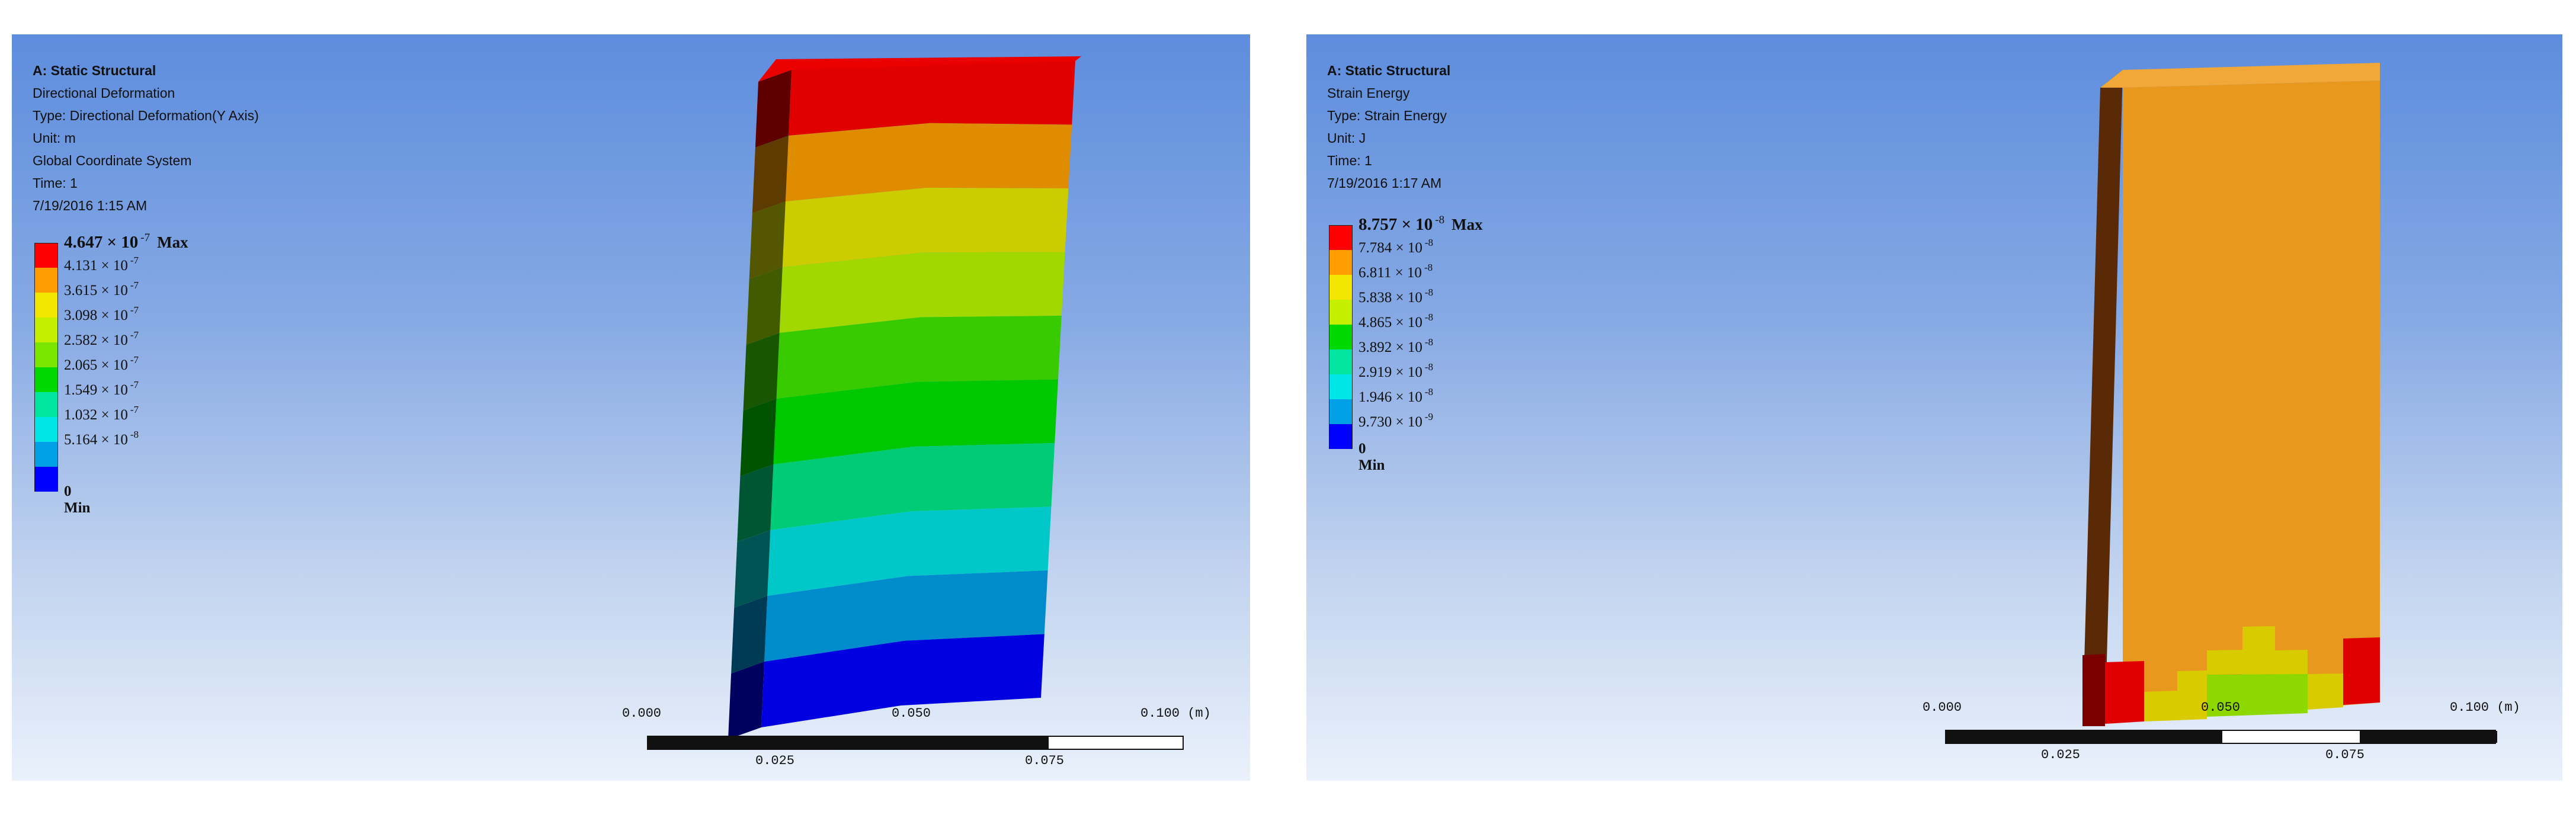 The image size is (2576, 818). Describe the element at coordinates (1387, 115) in the screenshot. I see `result-type: Type: Strain Energy` at that location.